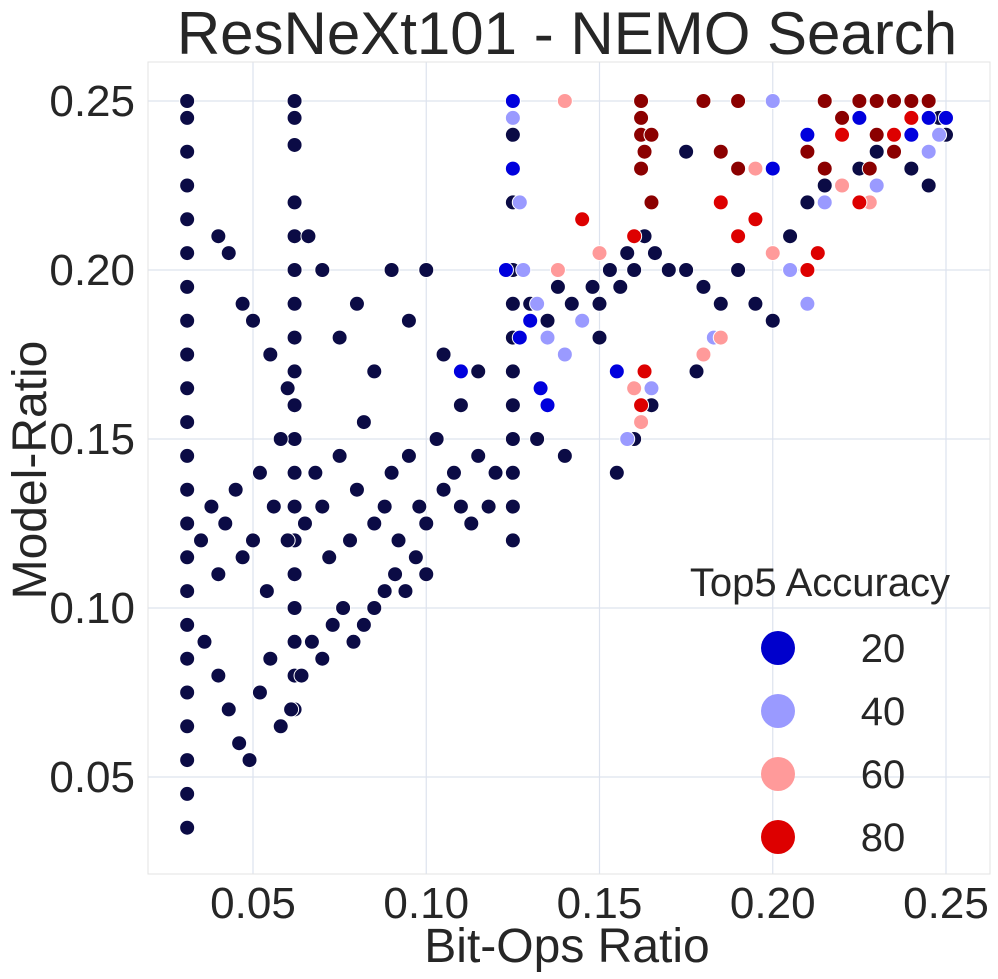 The image size is (998, 979). I want to click on x-tick-label: 0.25, so click(946, 903).